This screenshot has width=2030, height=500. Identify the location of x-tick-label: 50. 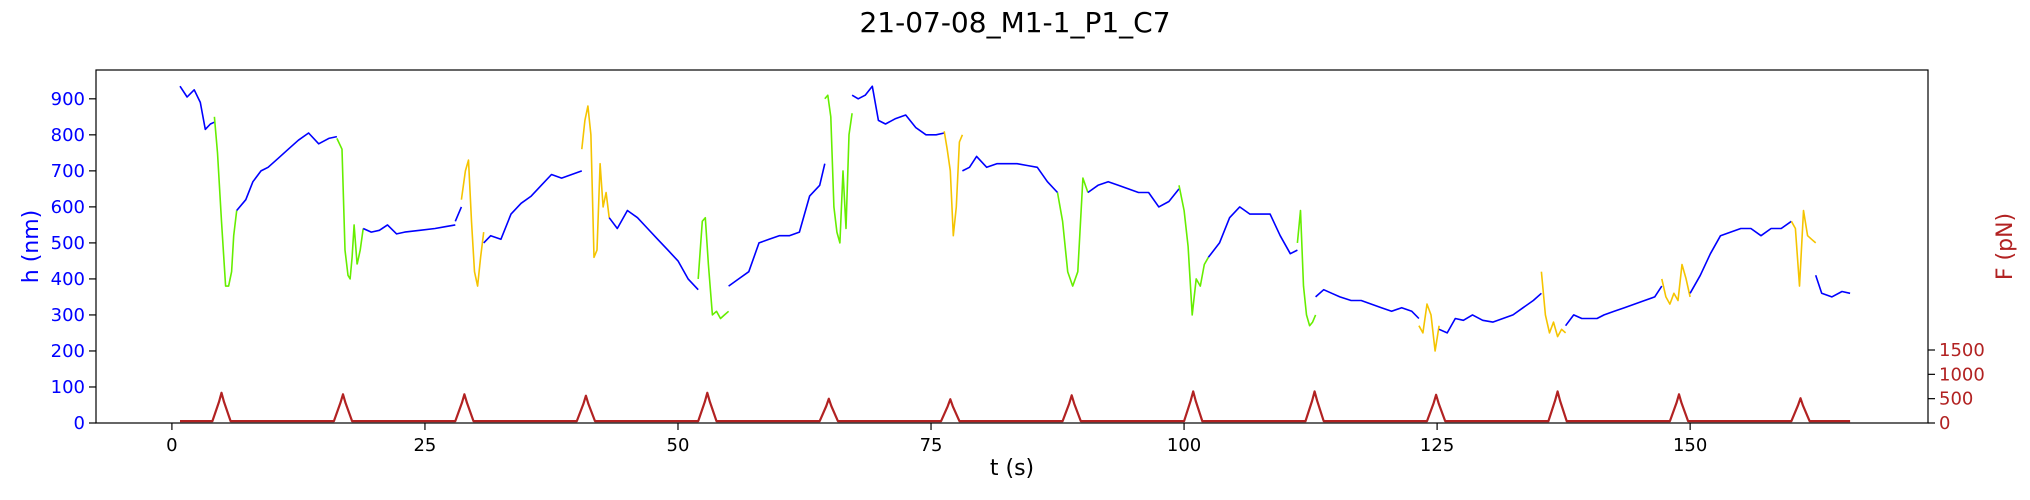
(678, 445).